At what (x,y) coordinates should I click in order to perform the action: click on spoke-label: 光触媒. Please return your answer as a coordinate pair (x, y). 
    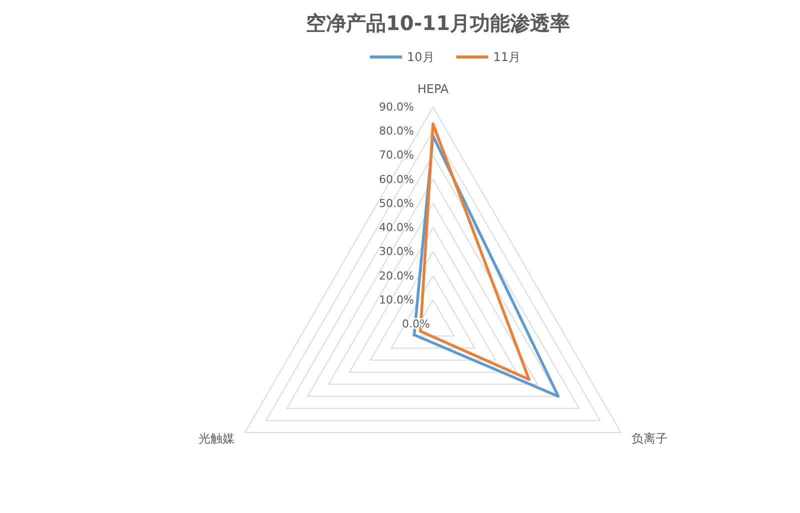
    Looking at the image, I should click on (216, 439).